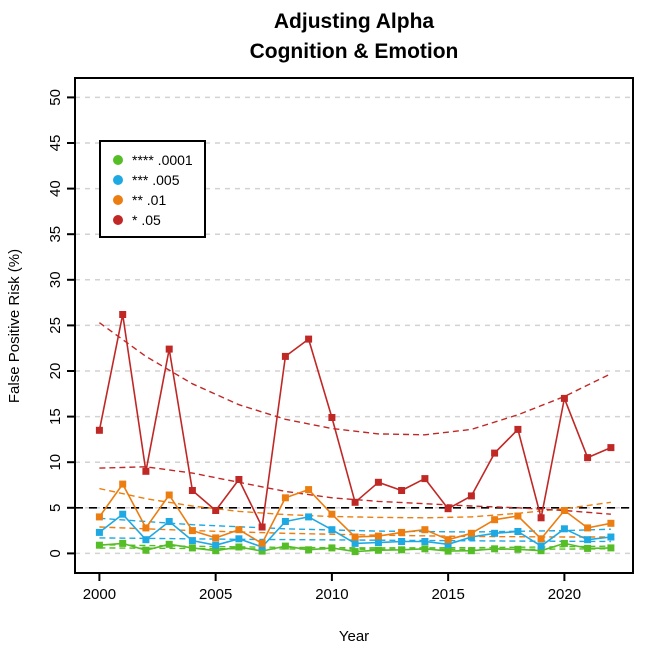 The image size is (672, 671). Describe the element at coordinates (192, 541) in the screenshot. I see `data-point-alpha-005-2004` at that location.